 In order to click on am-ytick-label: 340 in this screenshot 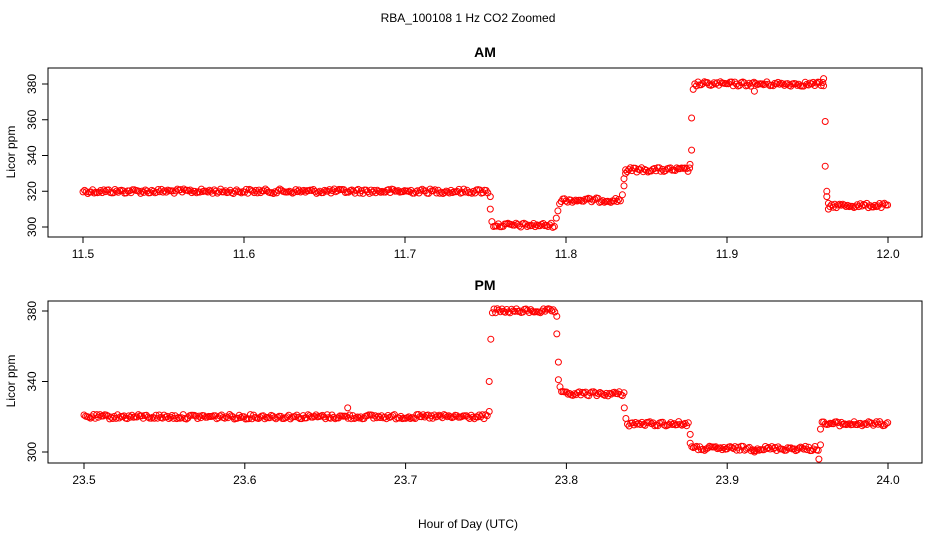, I will do `click(32, 155)`.